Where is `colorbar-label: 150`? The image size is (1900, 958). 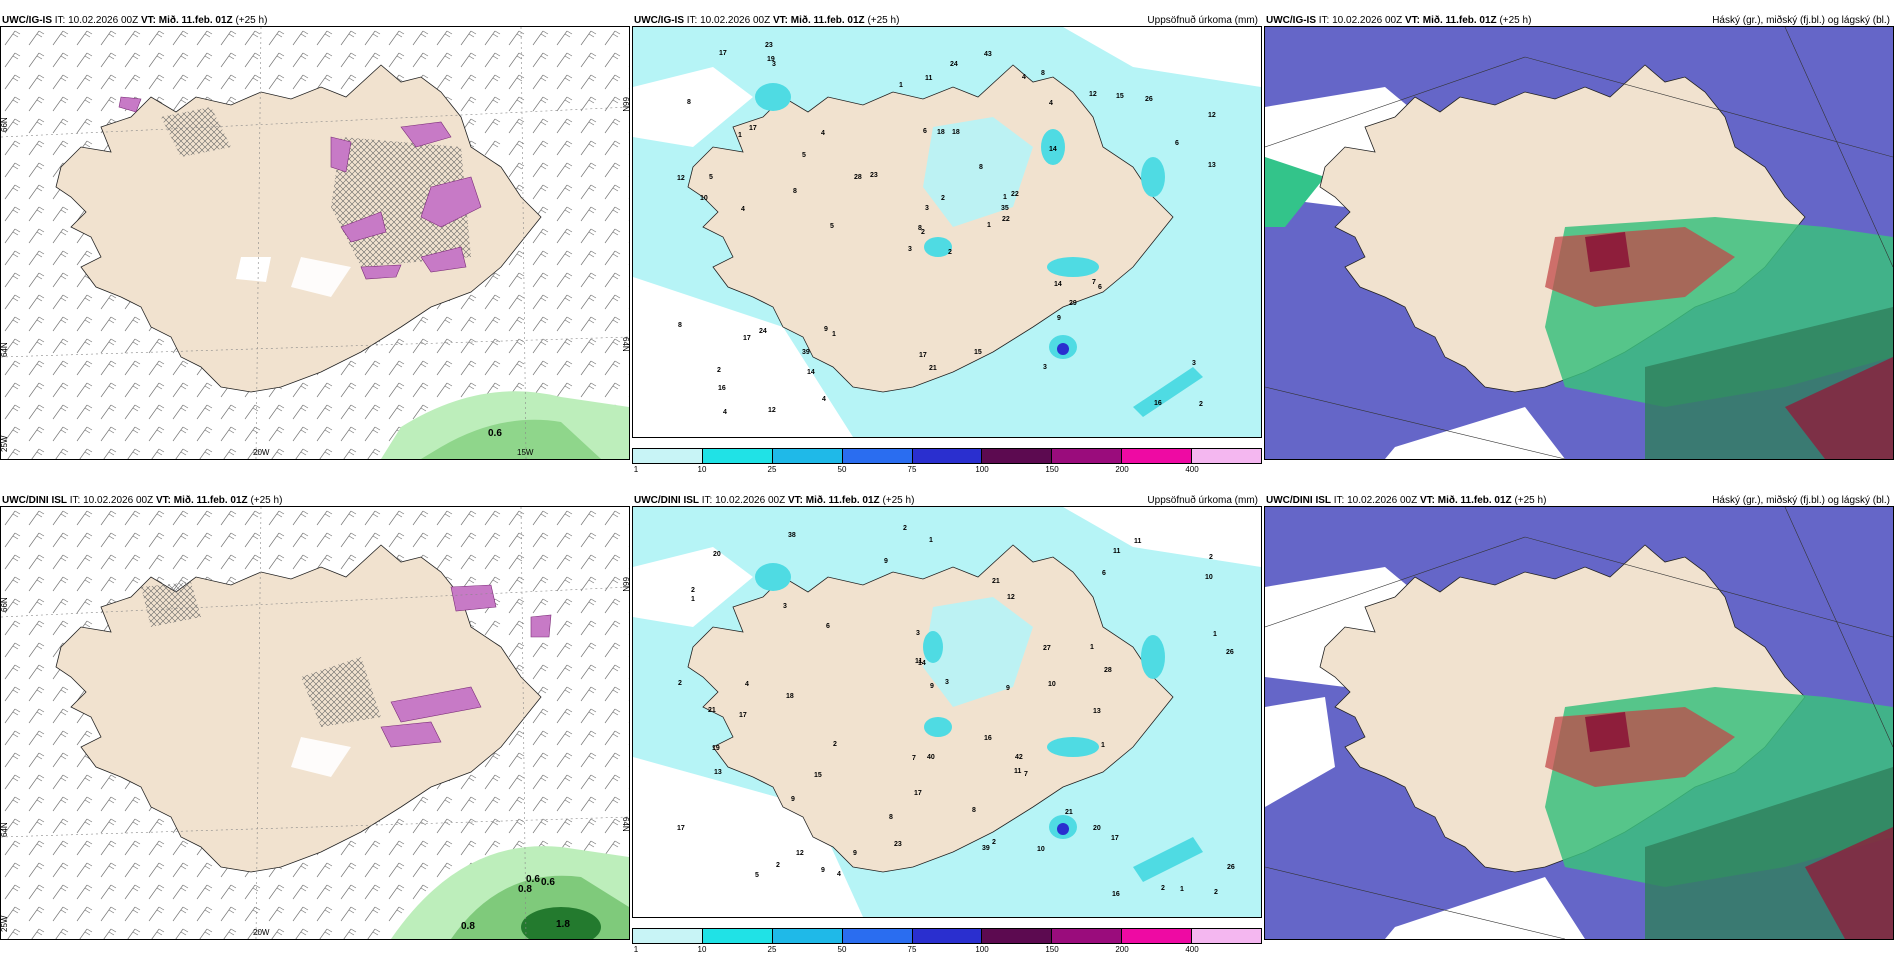
colorbar-label: 150 is located at coordinates (1052, 469).